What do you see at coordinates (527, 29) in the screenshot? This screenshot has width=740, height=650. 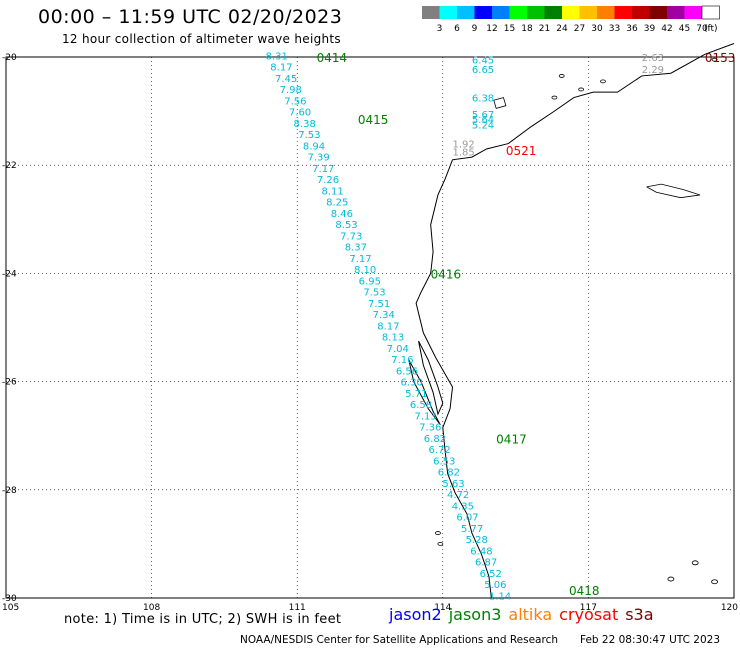 I see `colorbar-tick-label: 18` at bounding box center [527, 29].